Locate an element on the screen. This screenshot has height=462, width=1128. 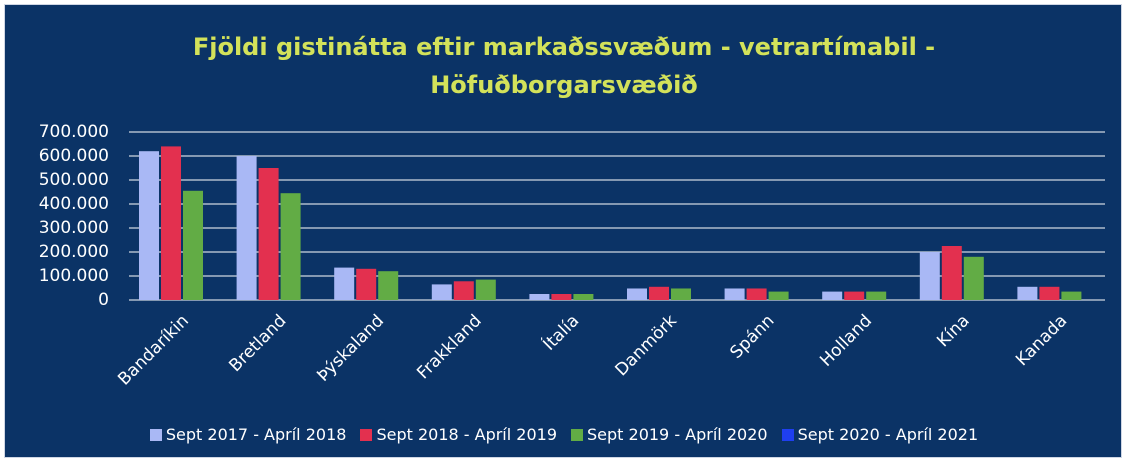
legend-item: Sept 2019 - Apríl 2020 is located at coordinates (669, 434).